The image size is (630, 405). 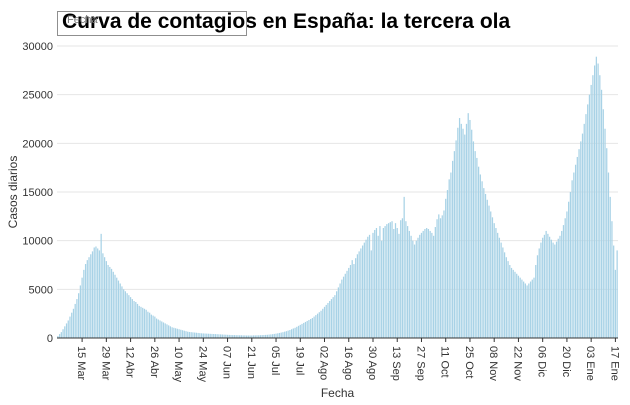 I want to click on y-tick-label: 20000, so click(x=37, y=144).